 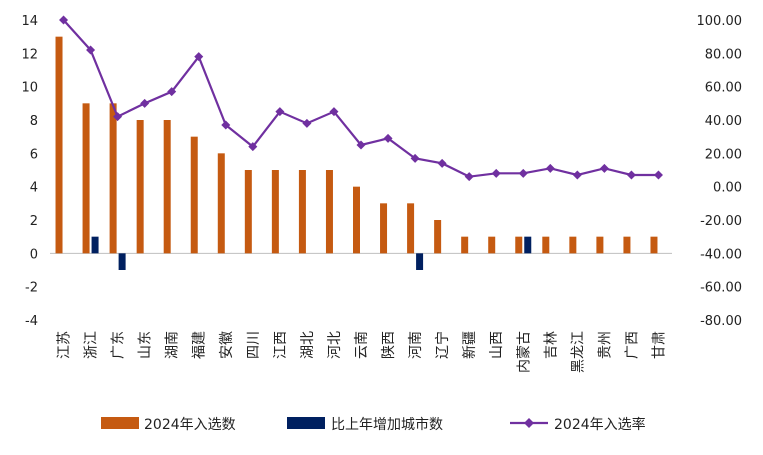 I want to click on category-label: 吉林, so click(x=551, y=345).